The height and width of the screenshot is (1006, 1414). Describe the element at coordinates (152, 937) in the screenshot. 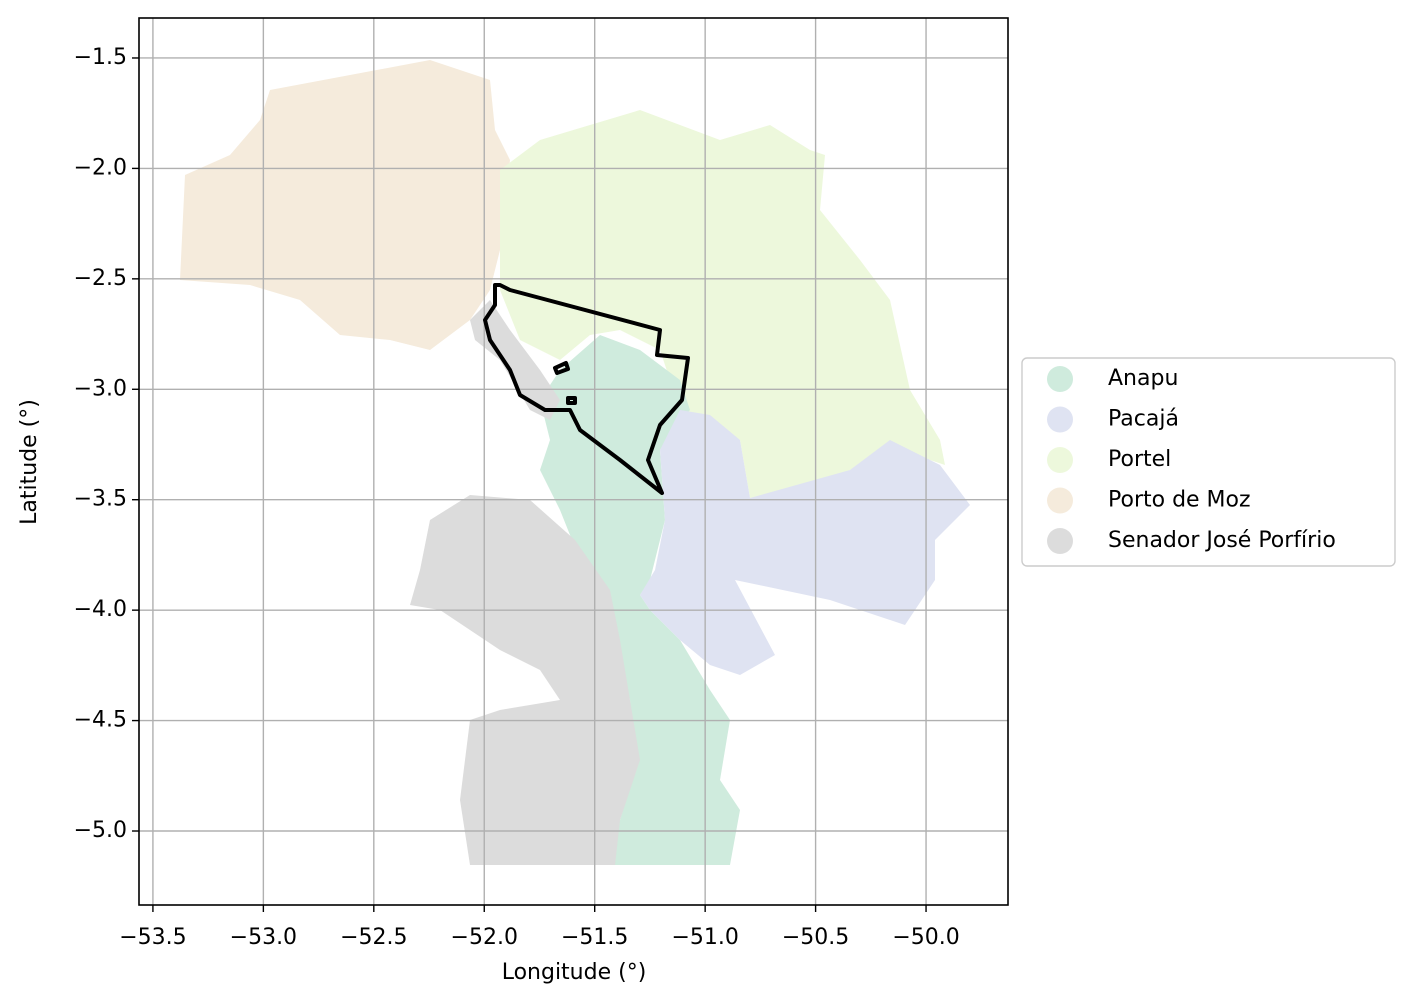

I see `x-tick-label: −53.5` at that location.